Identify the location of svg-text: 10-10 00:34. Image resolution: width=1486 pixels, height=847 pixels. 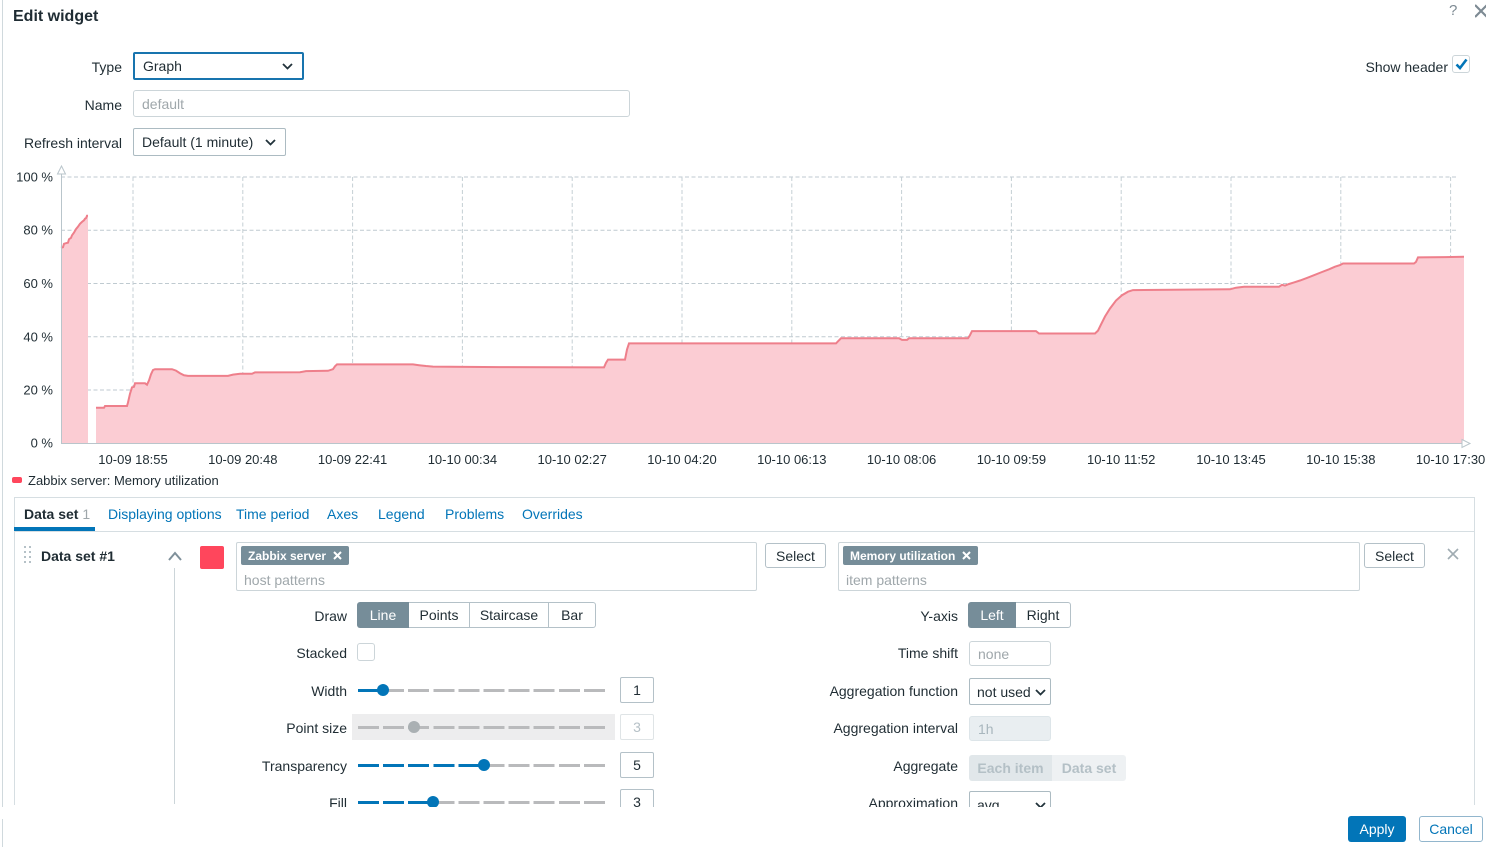
(462, 459).